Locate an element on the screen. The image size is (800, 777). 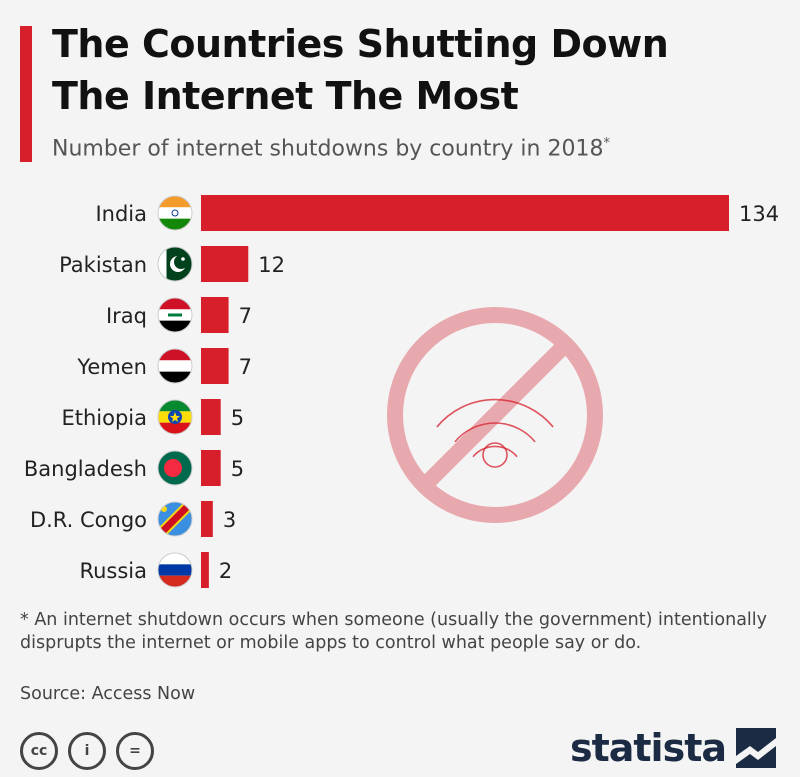
yemen-flag-icon is located at coordinates (175, 366).